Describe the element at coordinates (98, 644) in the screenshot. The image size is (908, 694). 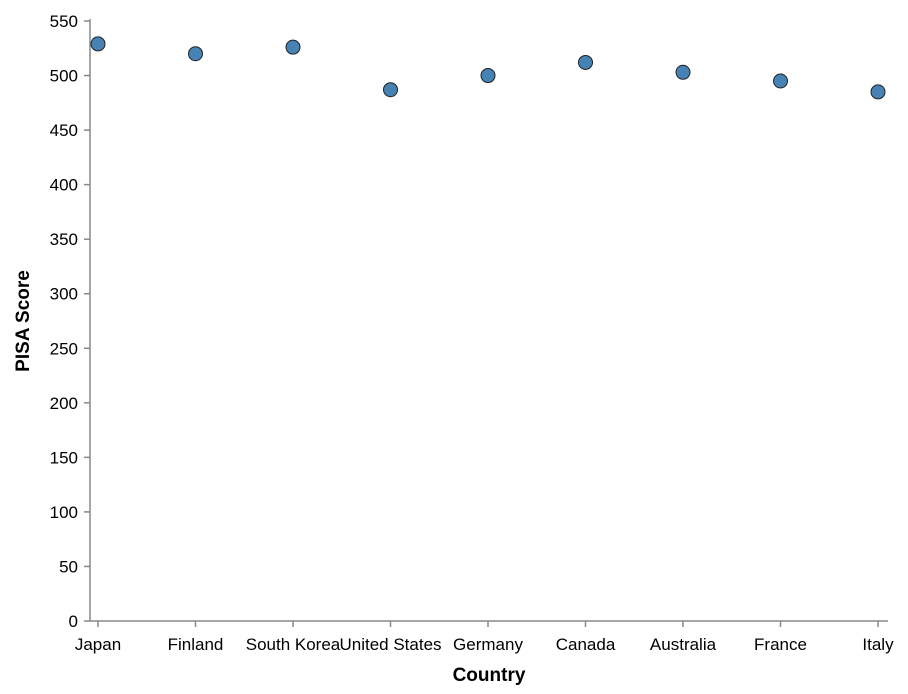
I see `x-tick-label: Japan` at that location.